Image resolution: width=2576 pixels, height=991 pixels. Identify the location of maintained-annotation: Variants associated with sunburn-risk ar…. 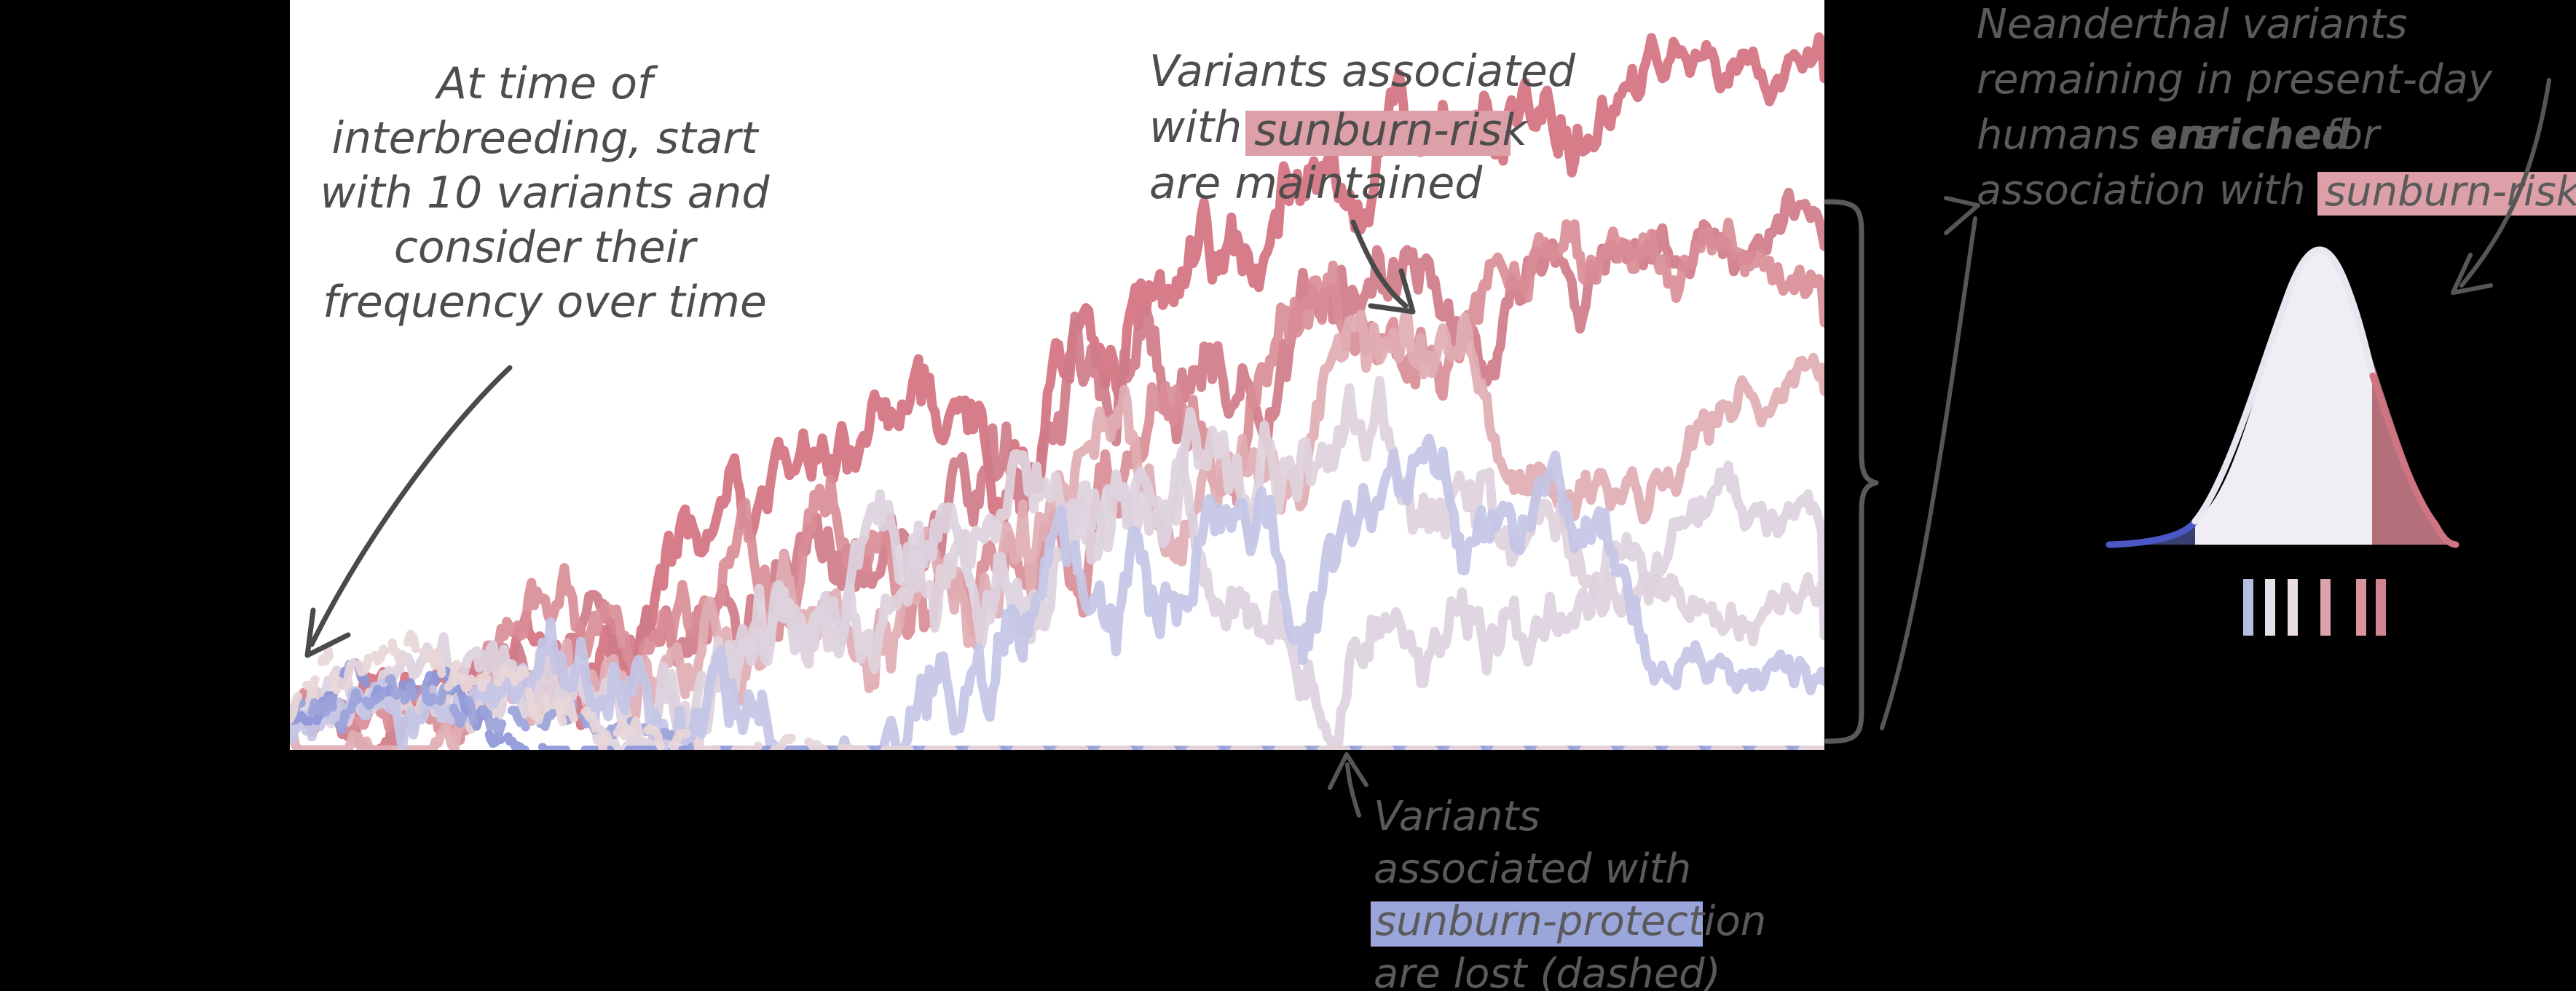
(1362, 127).